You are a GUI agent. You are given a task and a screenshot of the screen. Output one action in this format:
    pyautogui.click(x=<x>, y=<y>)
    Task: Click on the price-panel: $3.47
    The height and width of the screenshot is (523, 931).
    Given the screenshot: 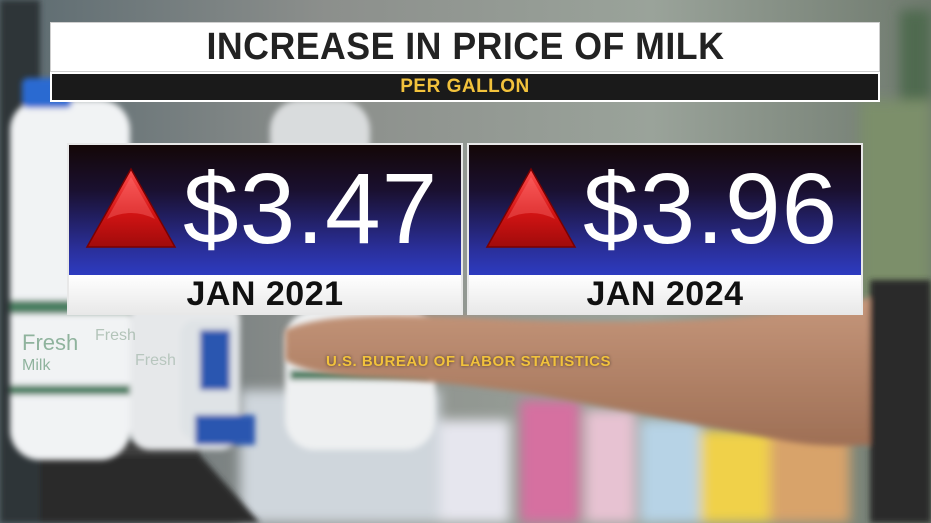 What is the action you would take?
    pyautogui.click(x=265, y=210)
    